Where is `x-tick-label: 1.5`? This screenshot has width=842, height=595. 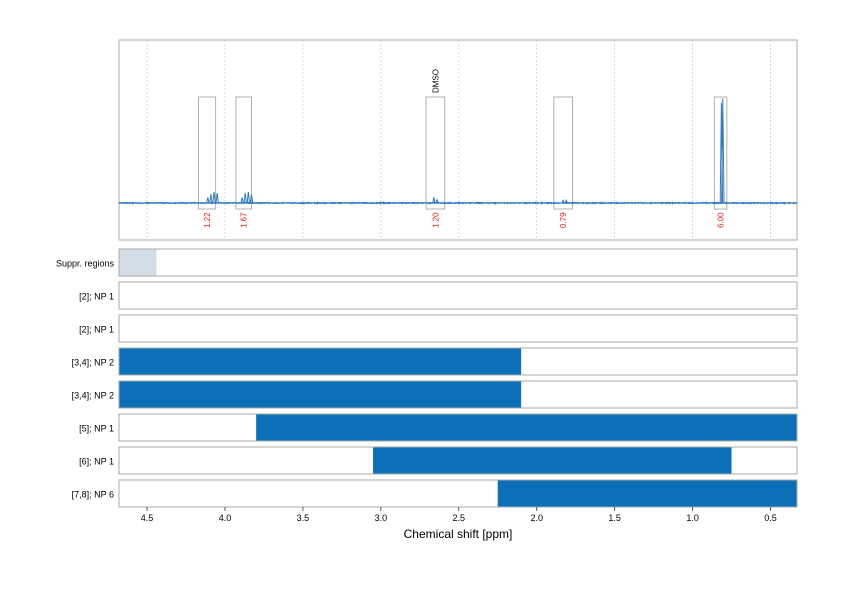
x-tick-label: 1.5 is located at coordinates (614, 518).